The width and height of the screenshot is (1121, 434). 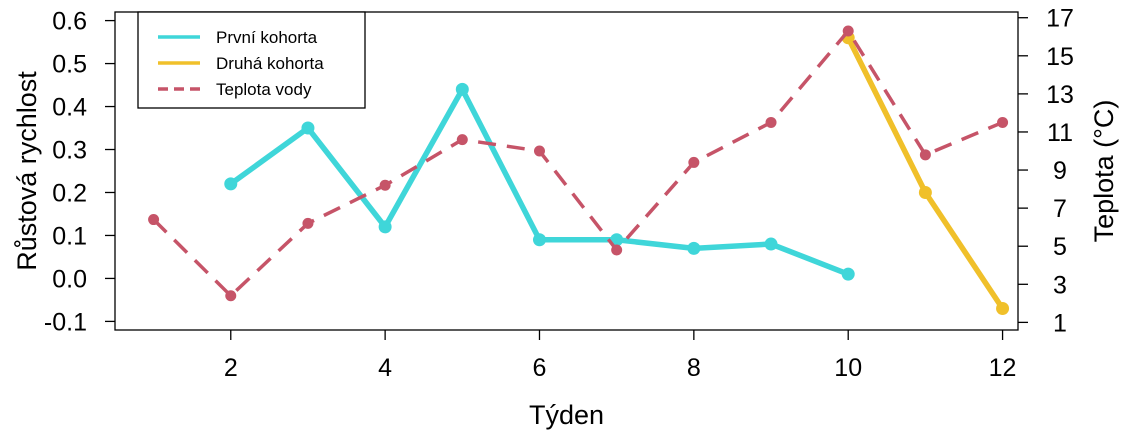 What do you see at coordinates (848, 368) in the screenshot?
I see `x-tick-label: 10` at bounding box center [848, 368].